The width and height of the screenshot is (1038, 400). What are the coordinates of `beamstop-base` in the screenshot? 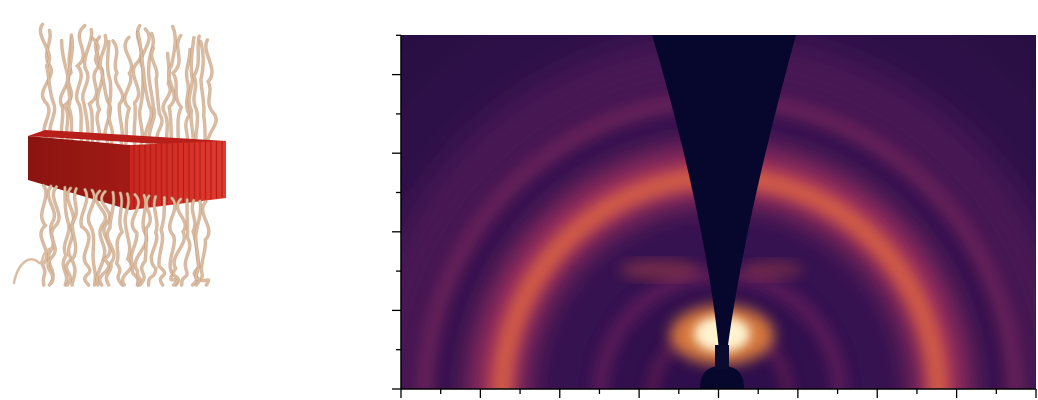 It's located at (722, 377).